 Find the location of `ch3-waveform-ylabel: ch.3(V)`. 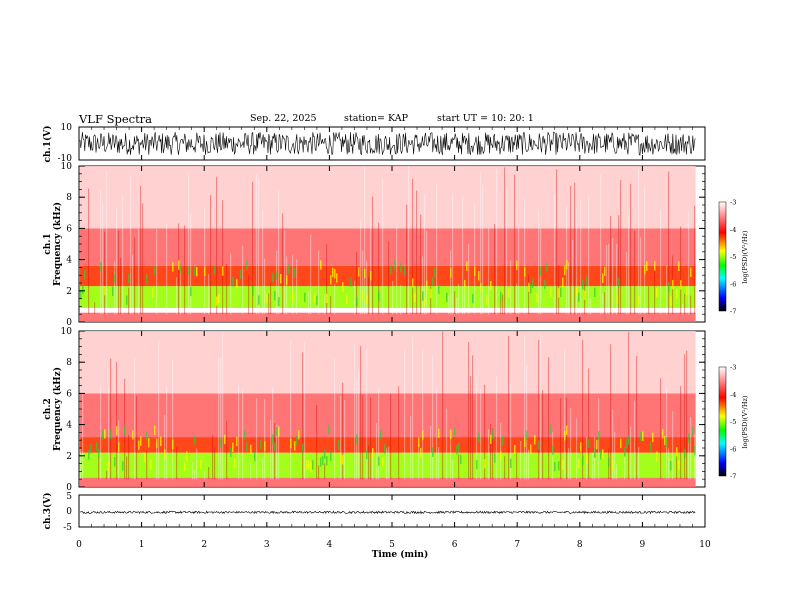

ch3-waveform-ylabel: ch.3(V) is located at coordinates (47, 511).